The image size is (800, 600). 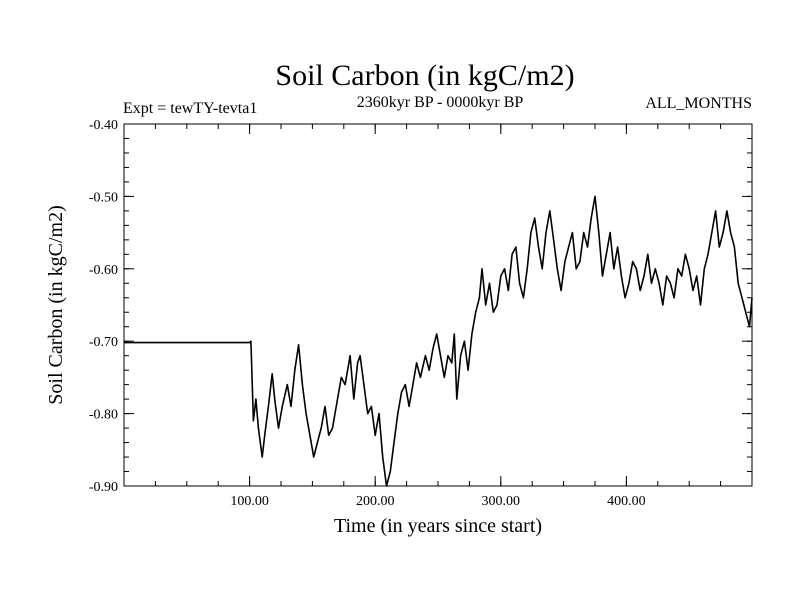 I want to click on y-tick-label: -0.70, so click(x=103, y=342).